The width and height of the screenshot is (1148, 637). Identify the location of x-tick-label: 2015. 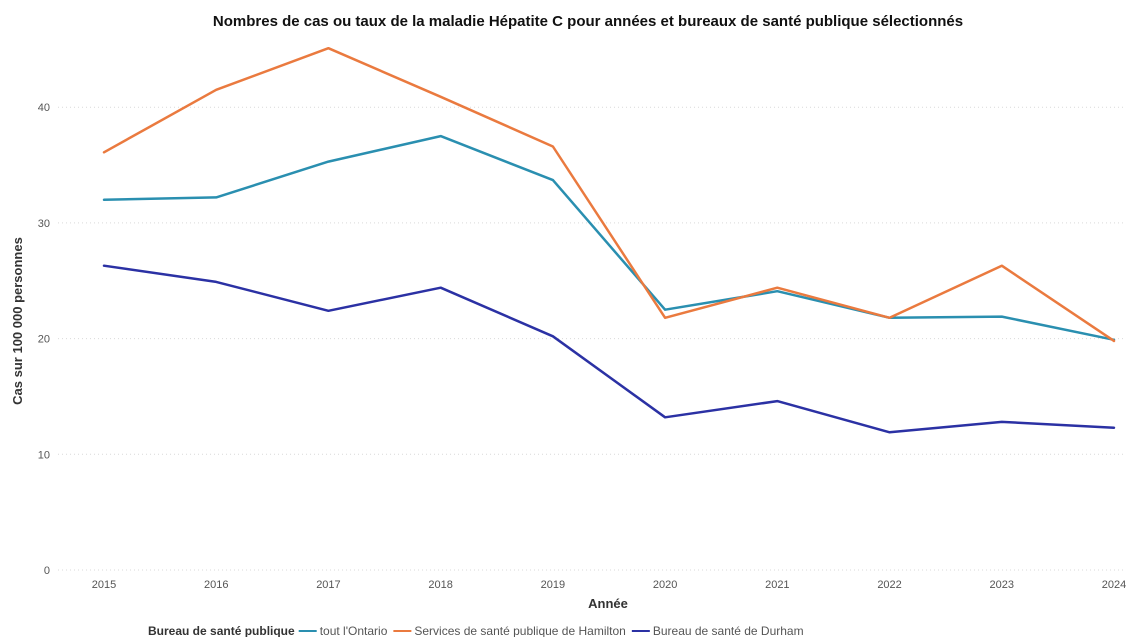
(104, 585).